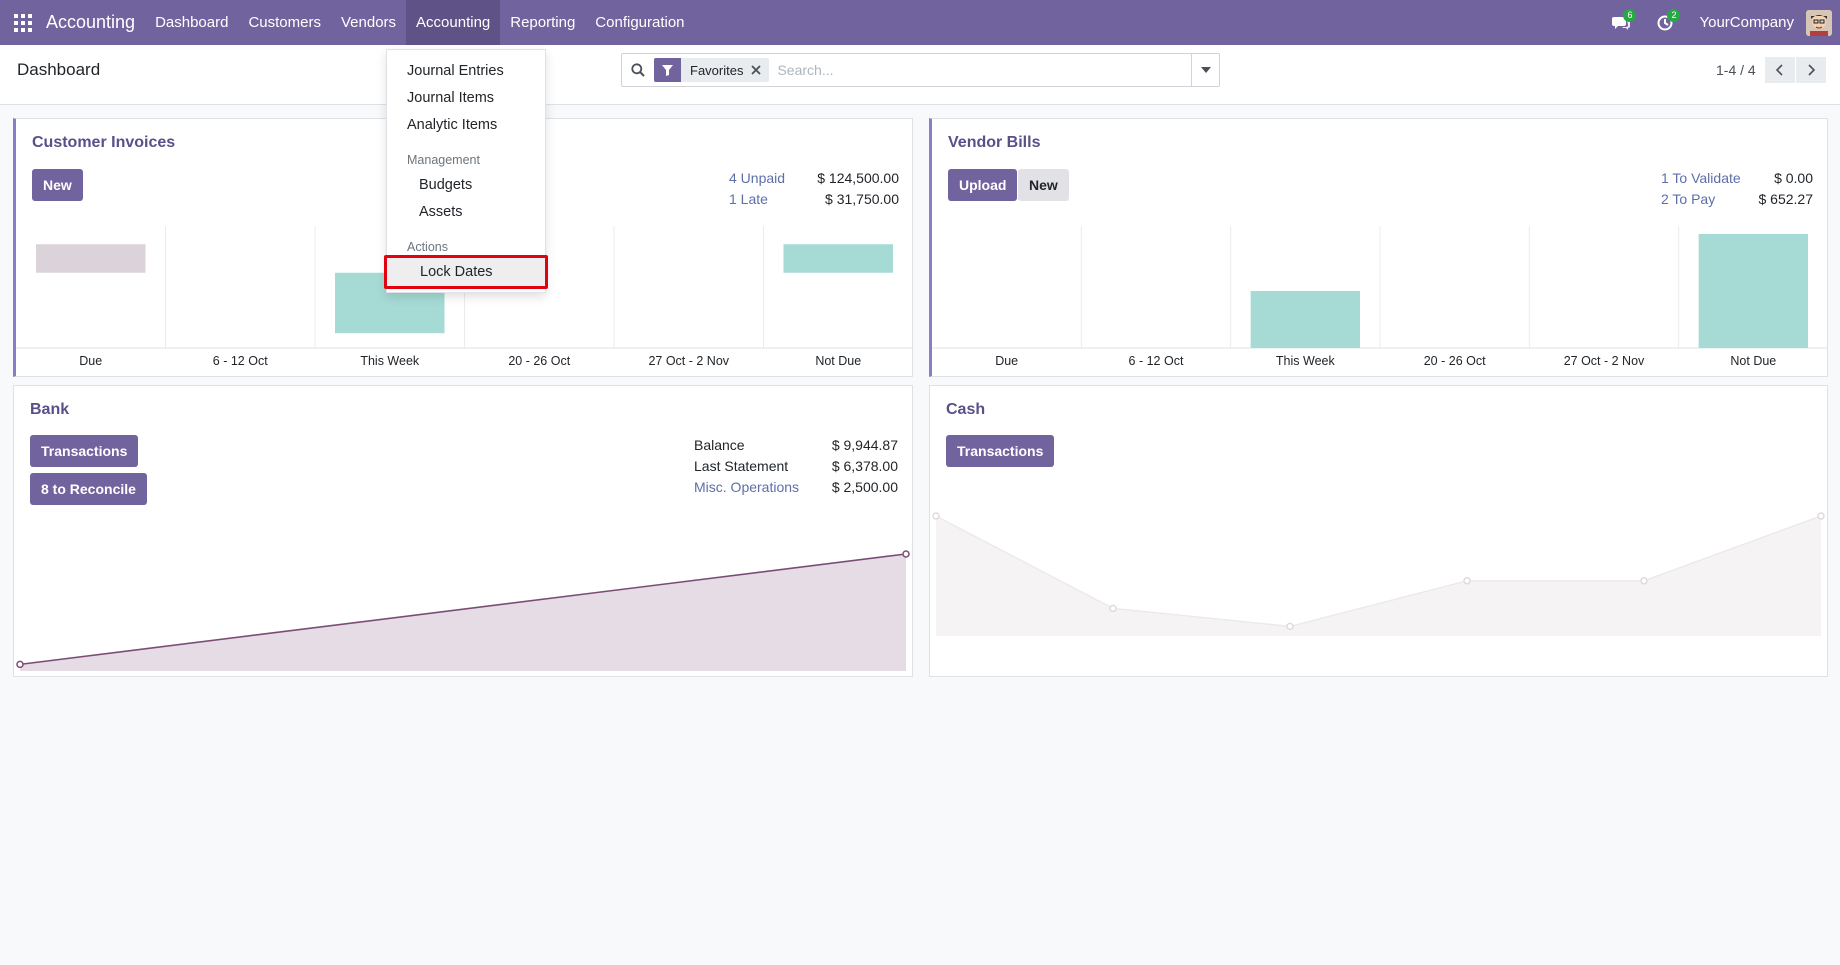 Image resolution: width=1840 pixels, height=965 pixels. What do you see at coordinates (88, 489) in the screenshot?
I see `reconcile-button: 8 to Reconcile` at bounding box center [88, 489].